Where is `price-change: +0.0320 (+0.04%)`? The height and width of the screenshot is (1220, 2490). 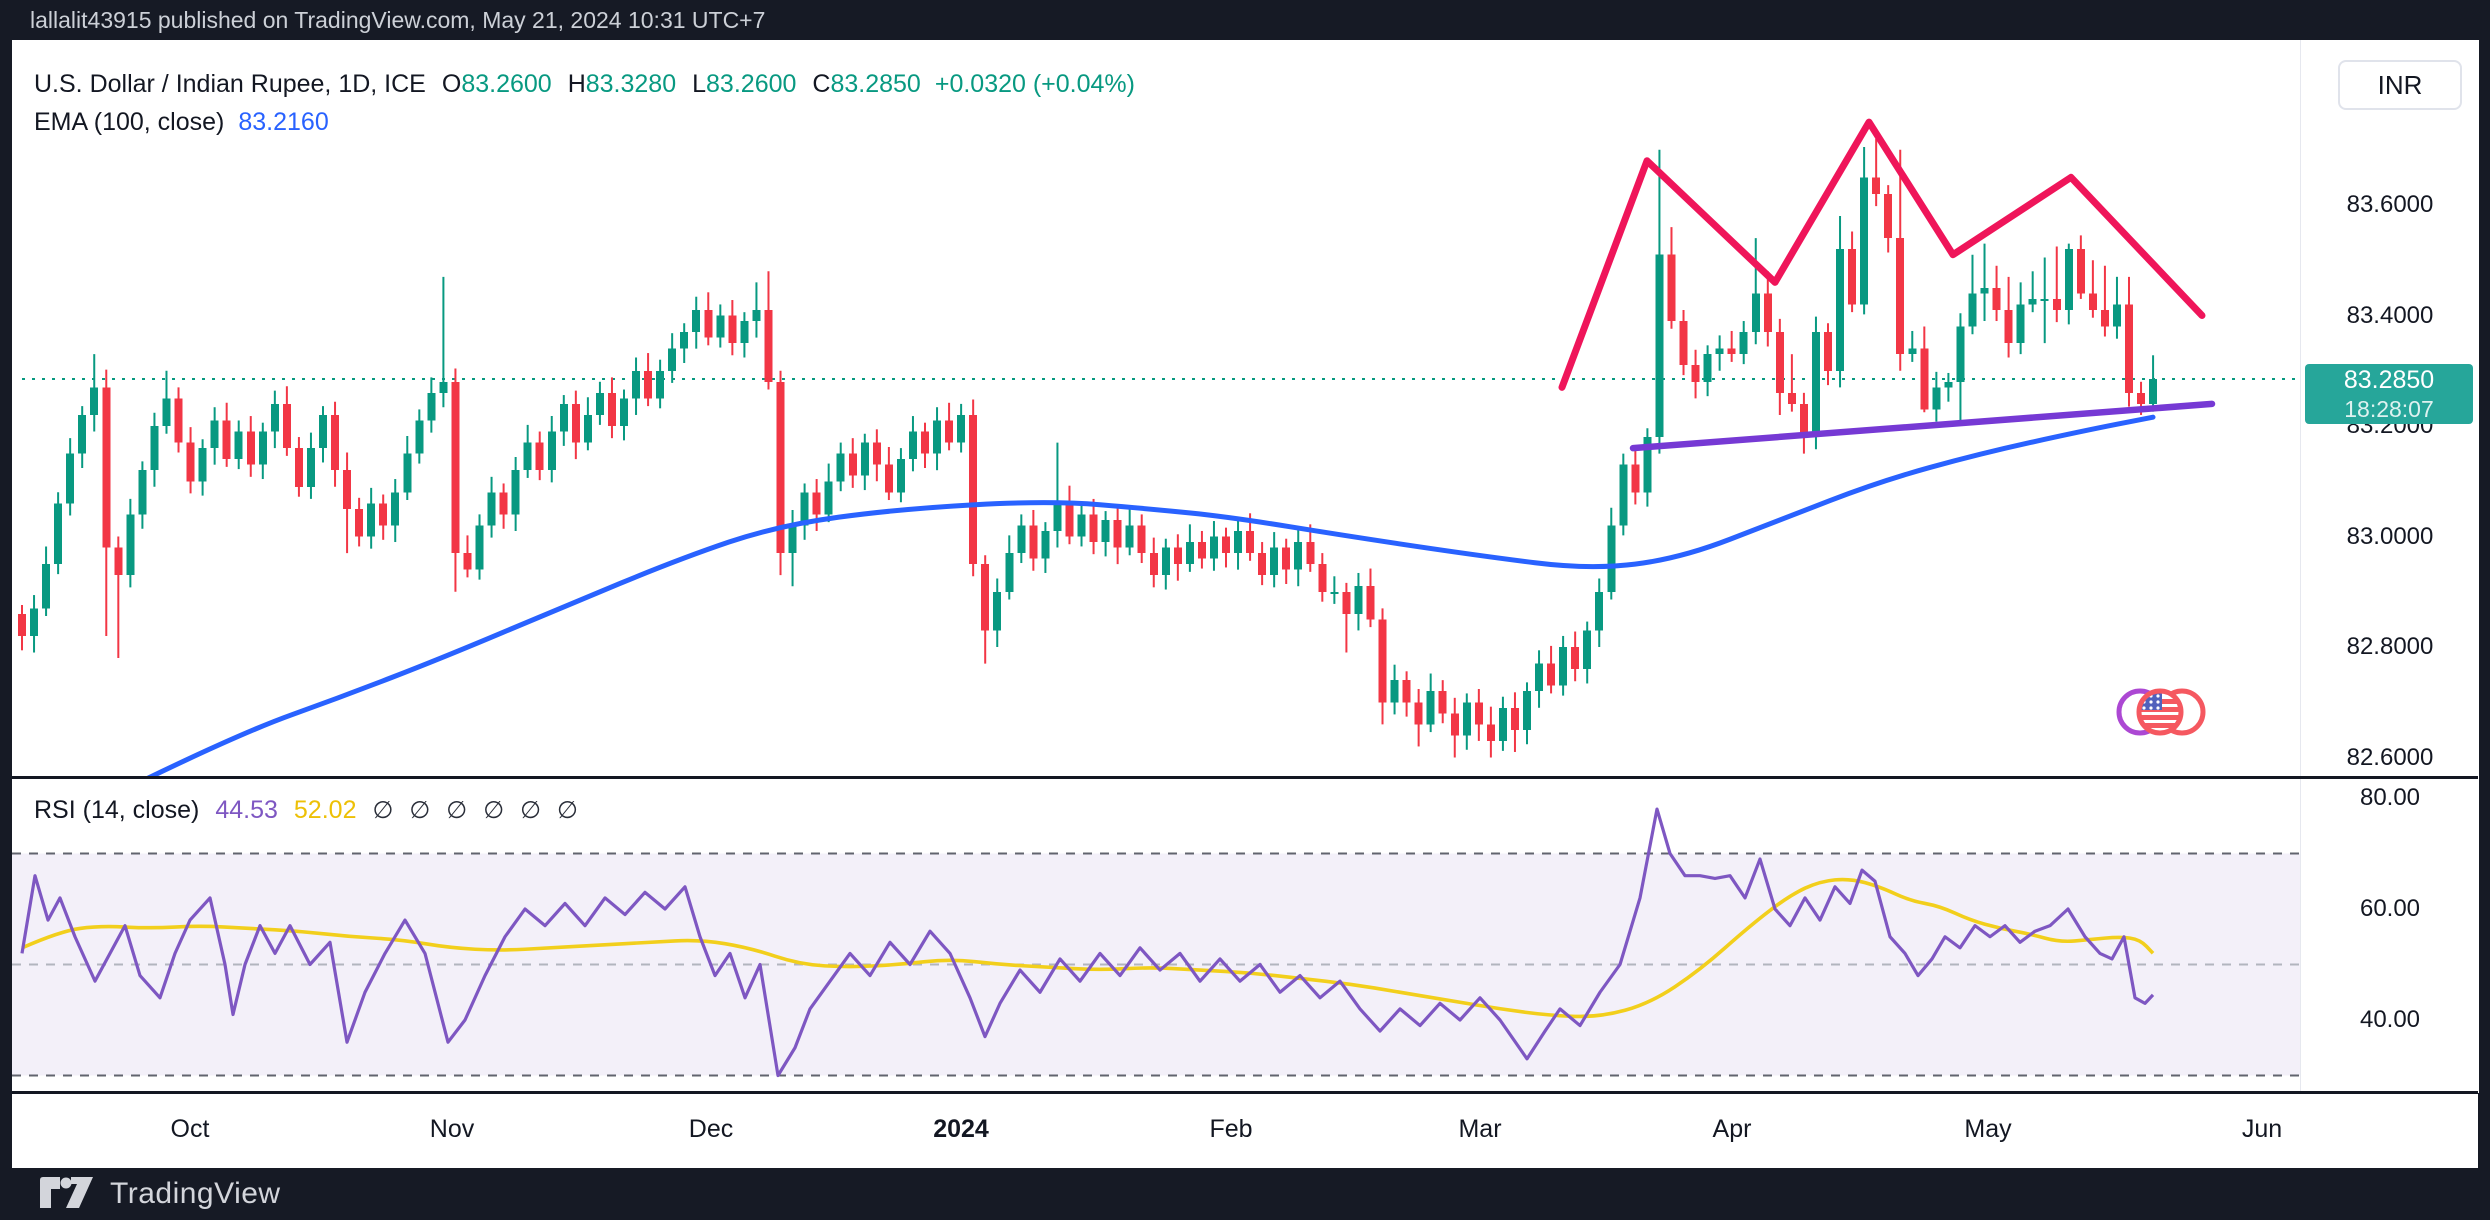 price-change: +0.0320 (+0.04%) is located at coordinates (1034, 84).